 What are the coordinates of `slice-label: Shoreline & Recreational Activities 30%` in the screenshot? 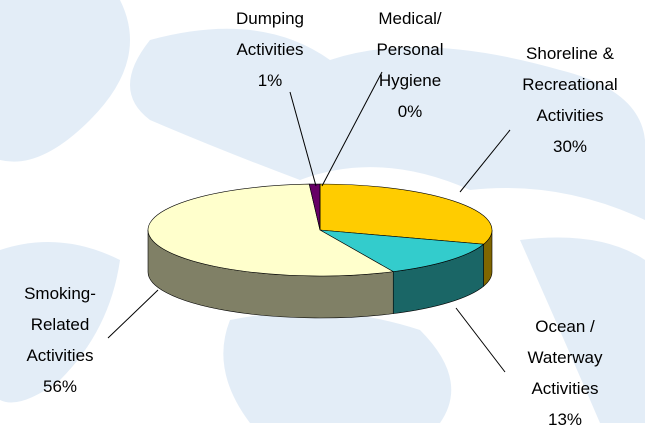 It's located at (567, 100).